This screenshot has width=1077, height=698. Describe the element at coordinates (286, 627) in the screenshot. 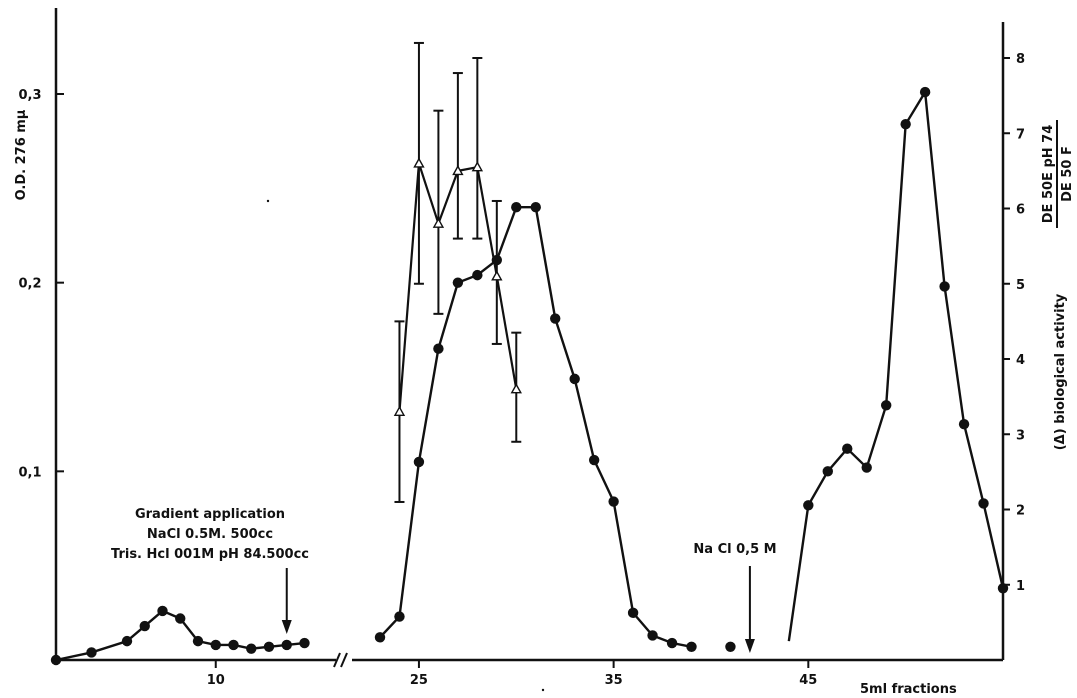

I see `gradient-arrow-head` at that location.